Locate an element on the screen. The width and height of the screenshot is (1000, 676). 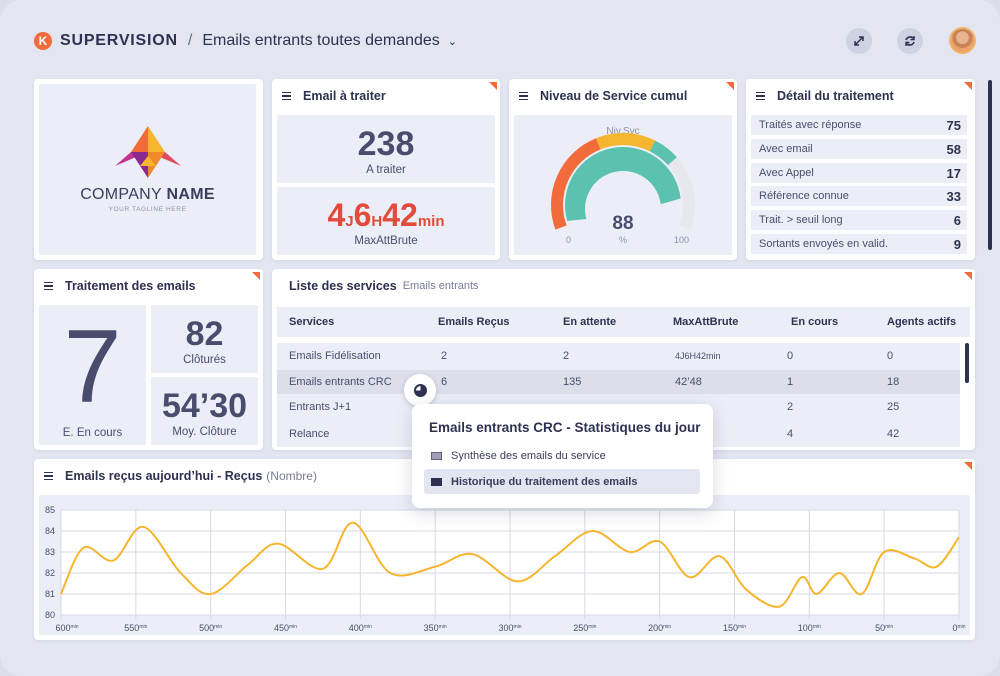
column-header: En attente is located at coordinates (590, 322).